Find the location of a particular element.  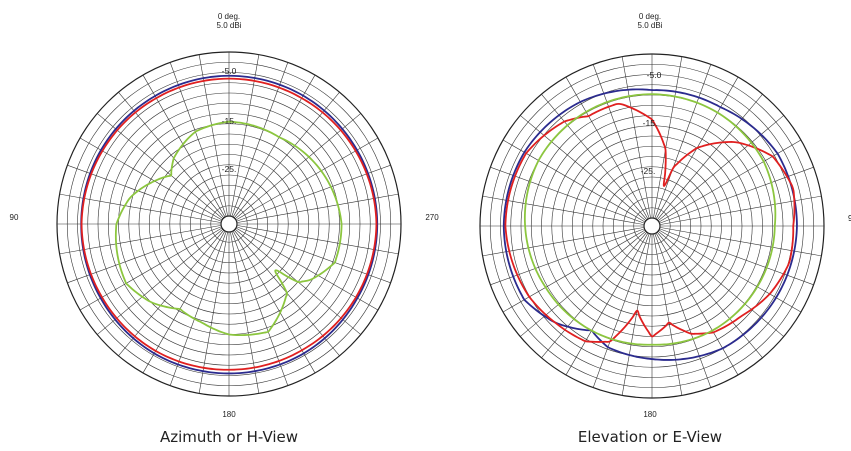

azimuth-ring-label: -5.0 is located at coordinates (229, 71).